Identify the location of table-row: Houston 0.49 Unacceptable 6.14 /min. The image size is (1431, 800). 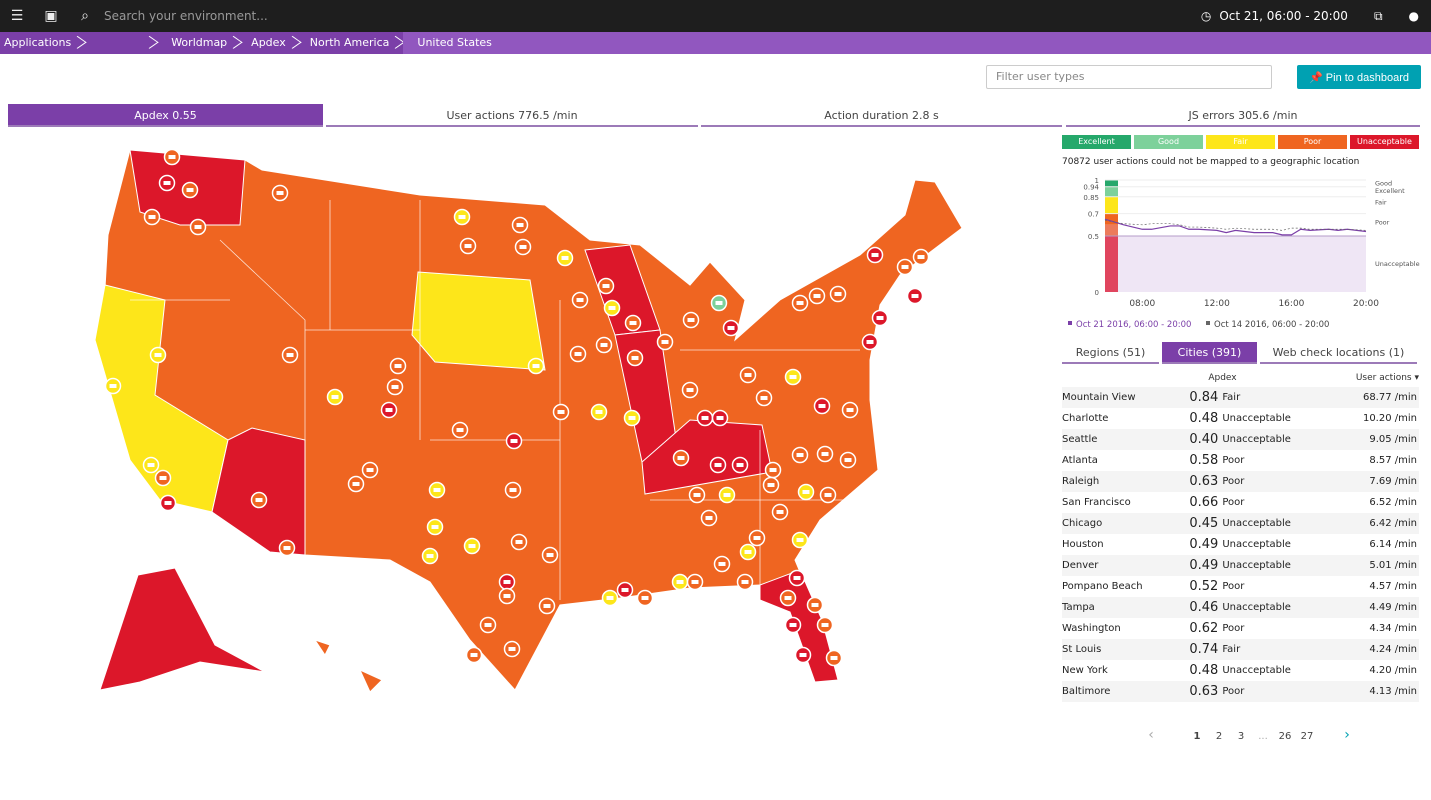
(1240, 544).